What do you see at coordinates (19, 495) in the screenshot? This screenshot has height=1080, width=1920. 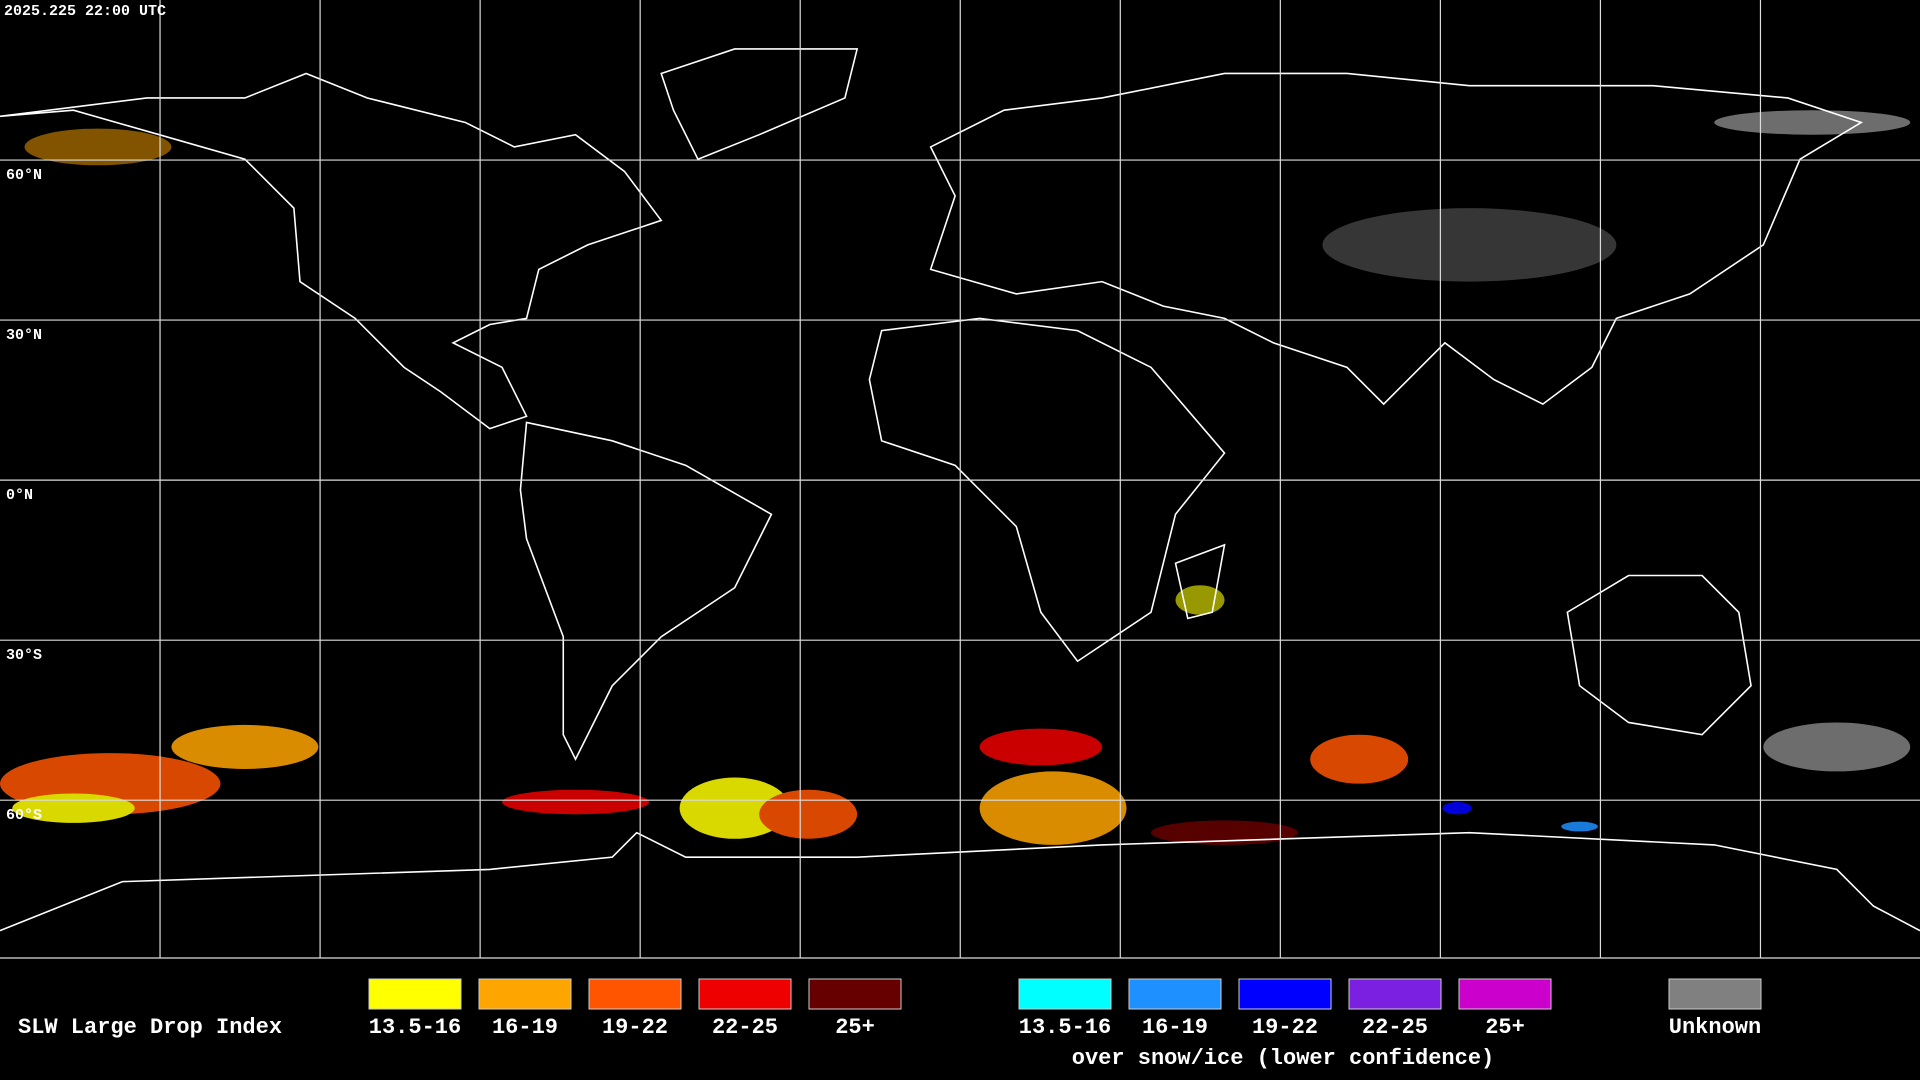 I see `latitude-label: 0°N` at bounding box center [19, 495].